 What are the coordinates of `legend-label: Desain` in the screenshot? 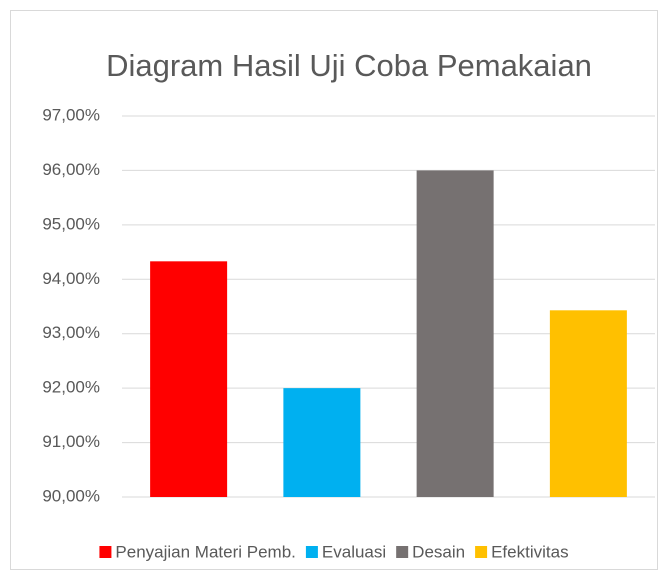 It's located at (438, 551).